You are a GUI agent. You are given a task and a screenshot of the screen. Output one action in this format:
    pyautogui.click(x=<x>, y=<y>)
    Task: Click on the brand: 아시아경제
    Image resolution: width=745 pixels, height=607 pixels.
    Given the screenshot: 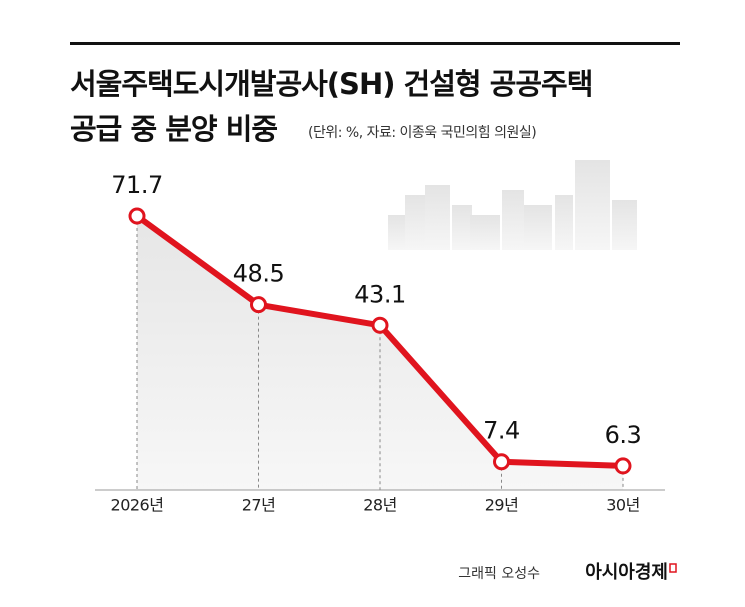 What is the action you would take?
    pyautogui.click(x=626, y=572)
    